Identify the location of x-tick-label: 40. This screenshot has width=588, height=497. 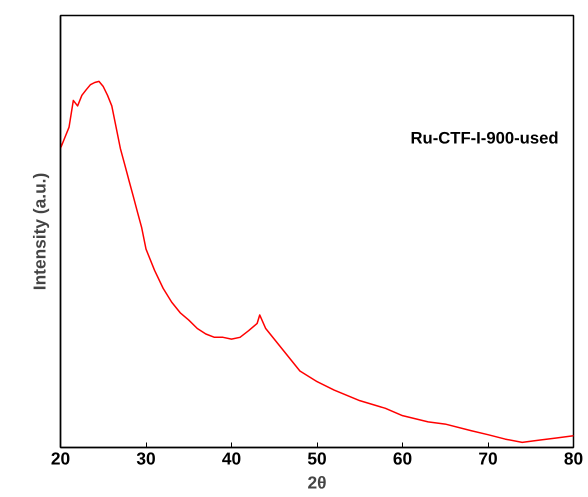
(232, 458).